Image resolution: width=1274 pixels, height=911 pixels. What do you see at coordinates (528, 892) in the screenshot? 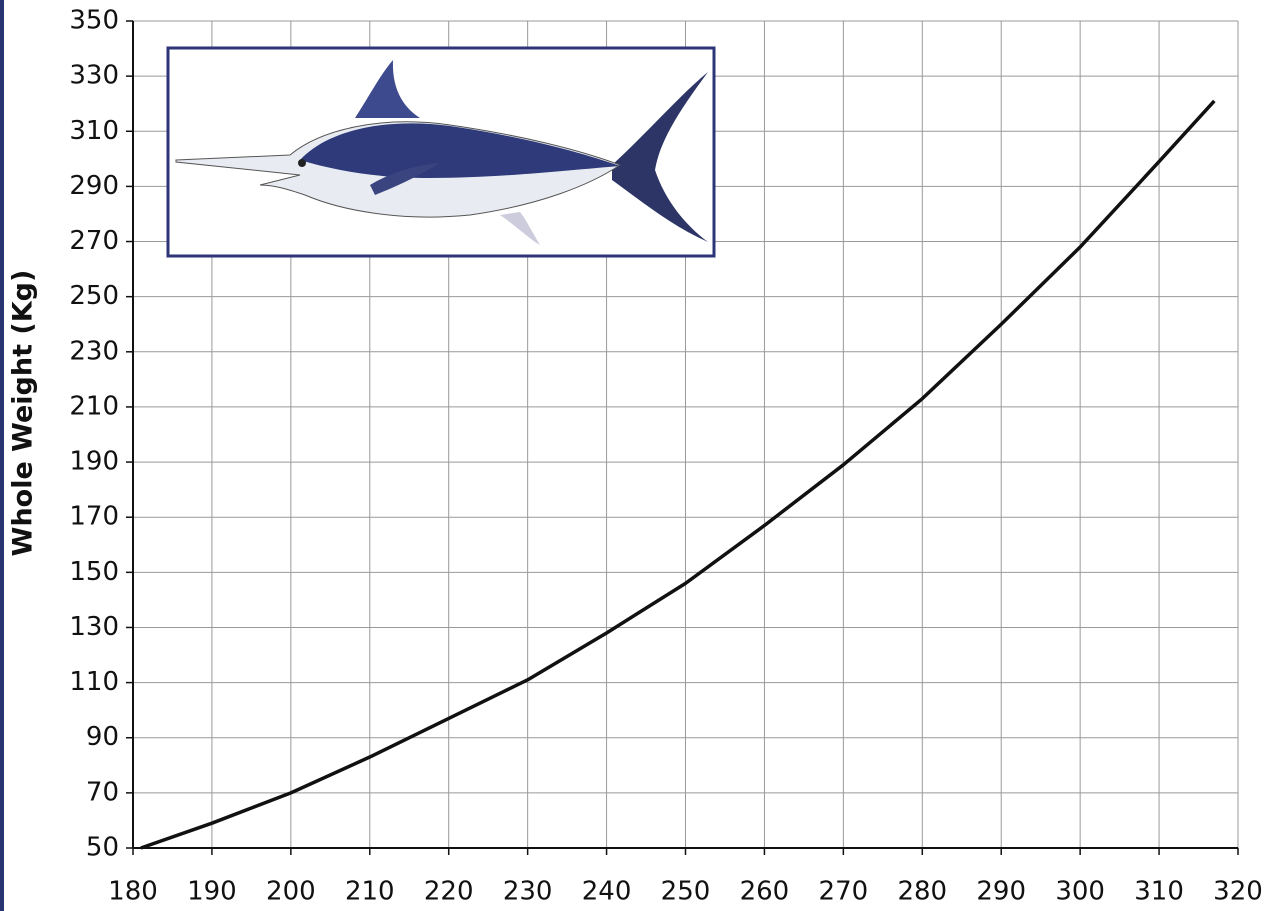
I see `x-tick-label: 230` at bounding box center [528, 892].